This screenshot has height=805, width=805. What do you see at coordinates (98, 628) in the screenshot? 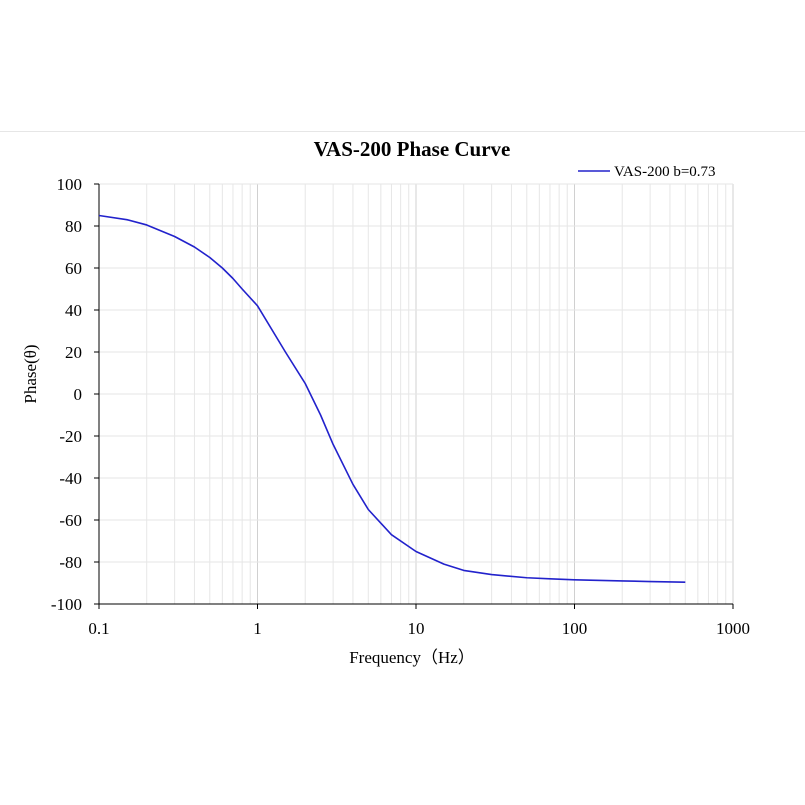
I see `x-tick-label: 0.1` at bounding box center [98, 628].